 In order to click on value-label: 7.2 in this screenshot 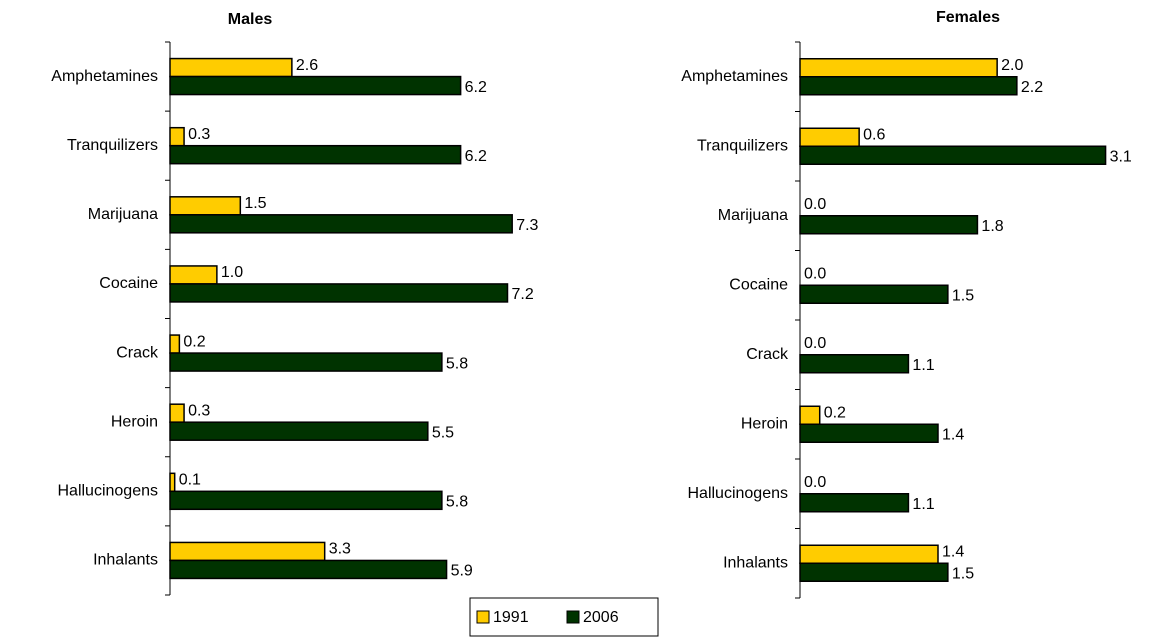, I will do `click(523, 294)`.